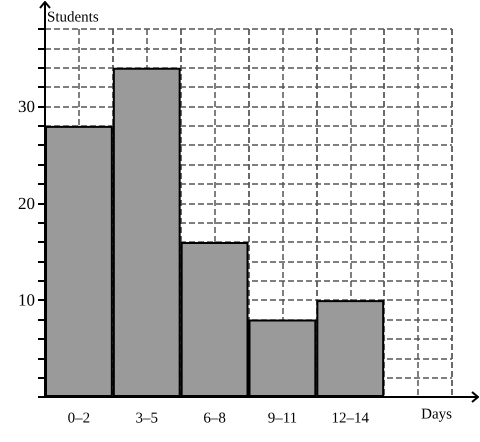 The height and width of the screenshot is (442, 480). I want to click on x-tick-label: 6–8, so click(214, 418).